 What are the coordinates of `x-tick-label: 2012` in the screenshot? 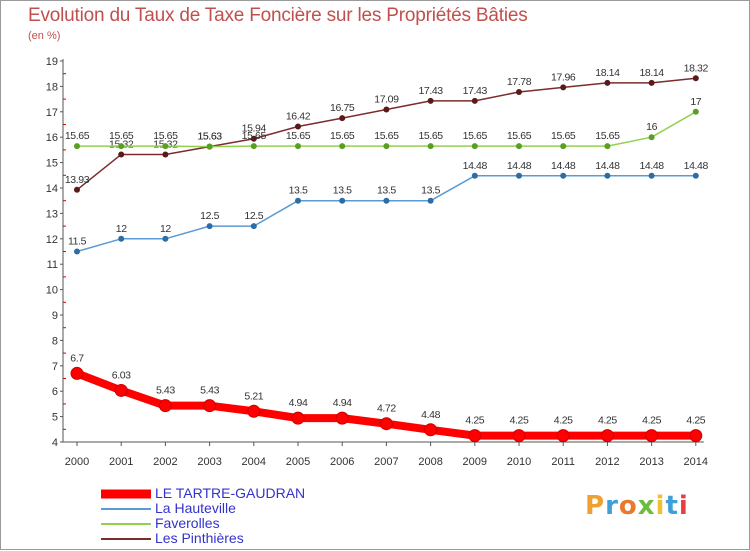 It's located at (607, 462).